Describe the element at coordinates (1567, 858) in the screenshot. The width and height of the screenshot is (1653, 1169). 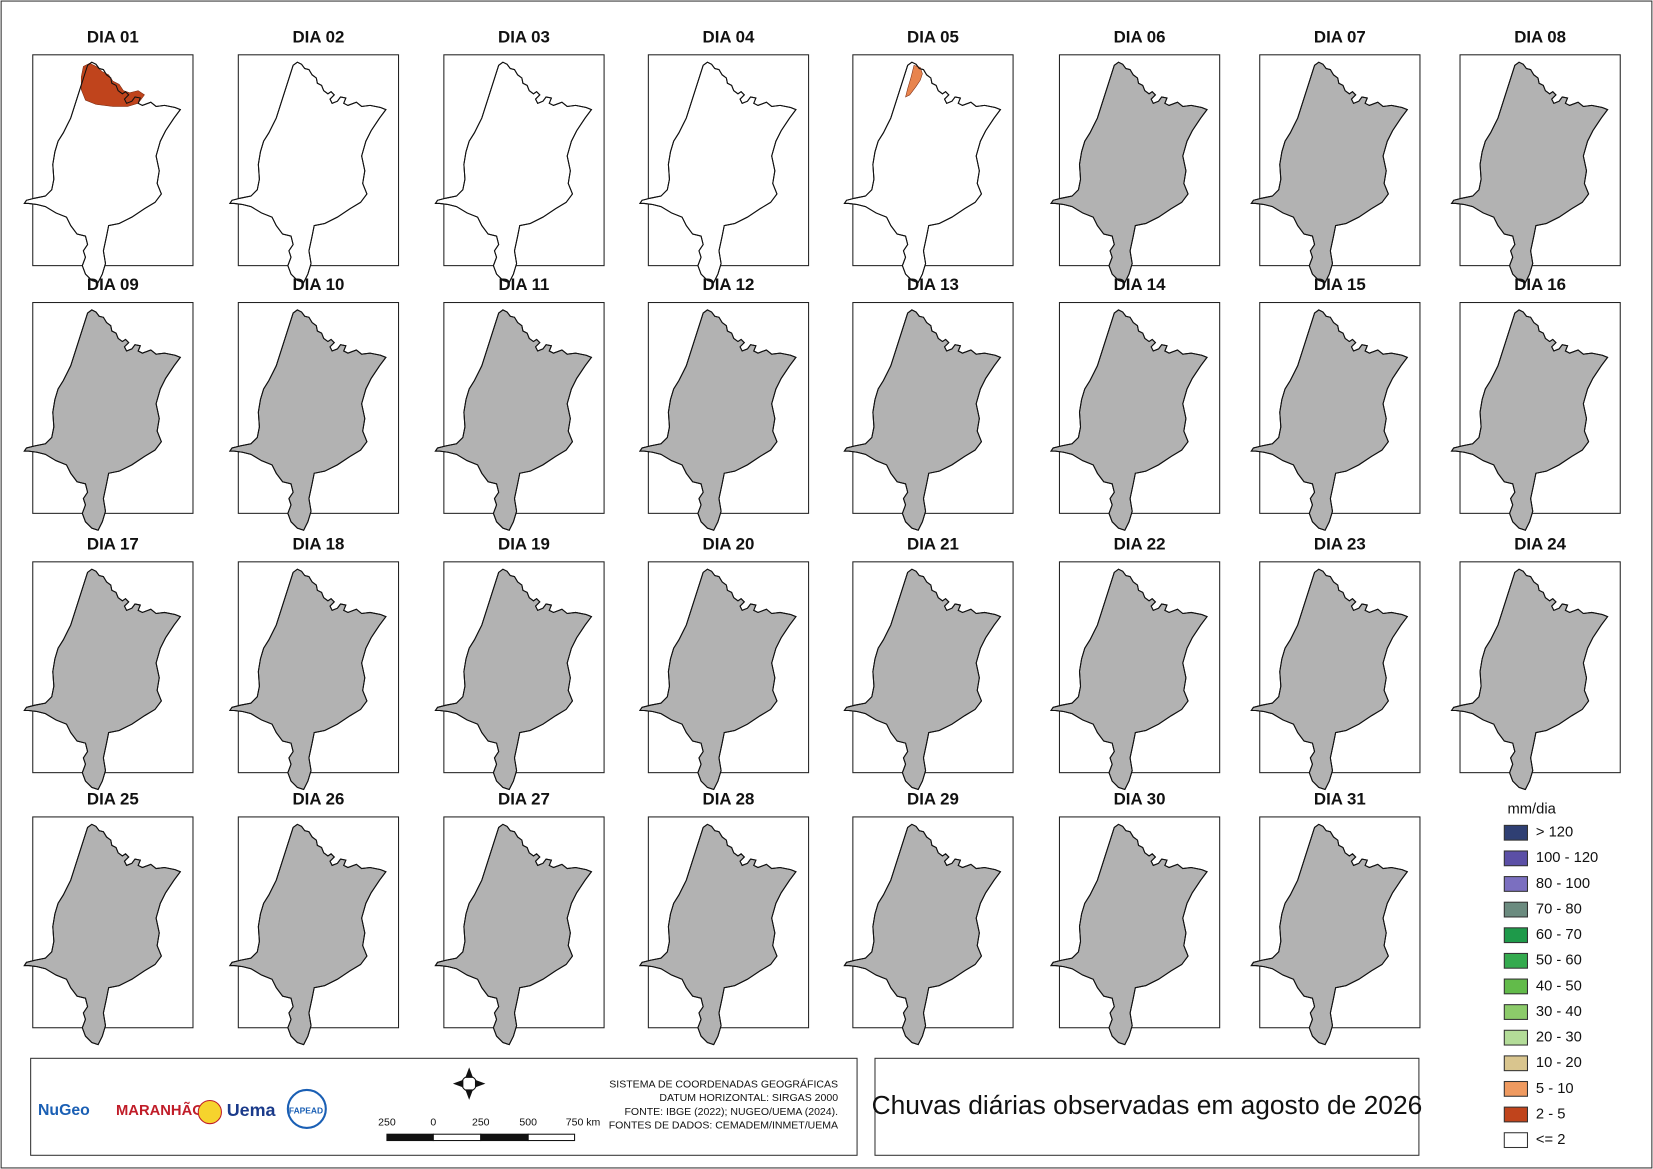
I see `legend-label: 100 - 120` at that location.